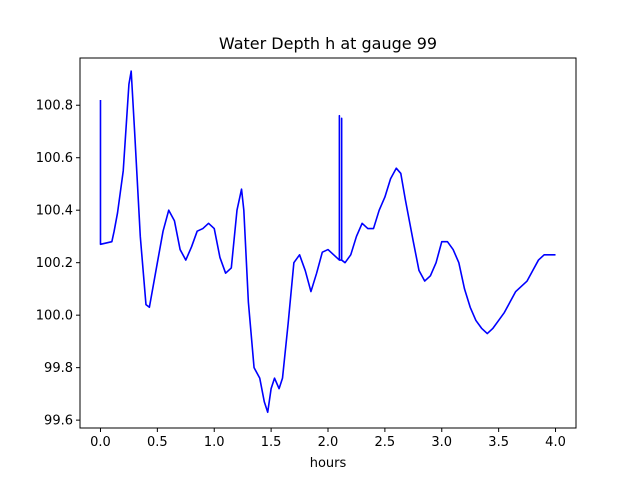  Describe the element at coordinates (54, 106) in the screenshot. I see `y-tick-label: 100.8` at that location.